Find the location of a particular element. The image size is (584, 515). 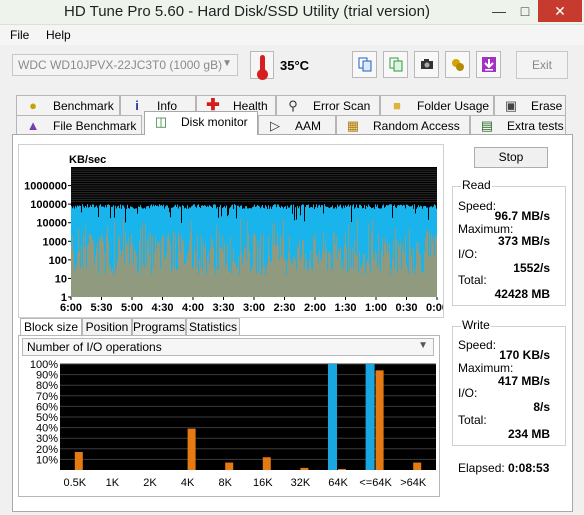

histogram-y-tick-label: 90% is located at coordinates (47, 376).